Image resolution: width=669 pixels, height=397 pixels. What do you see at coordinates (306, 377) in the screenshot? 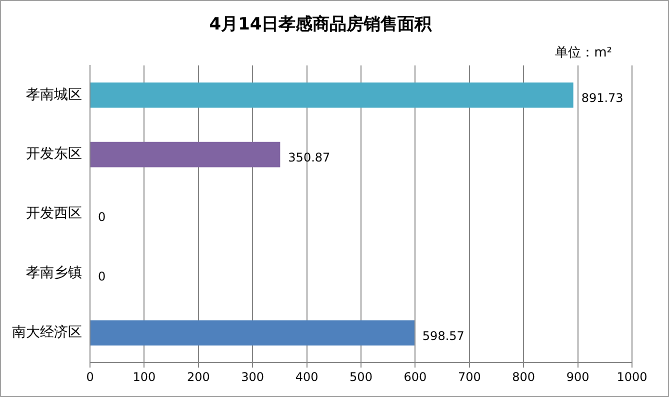
I see `x-tick-label: 400` at bounding box center [306, 377].